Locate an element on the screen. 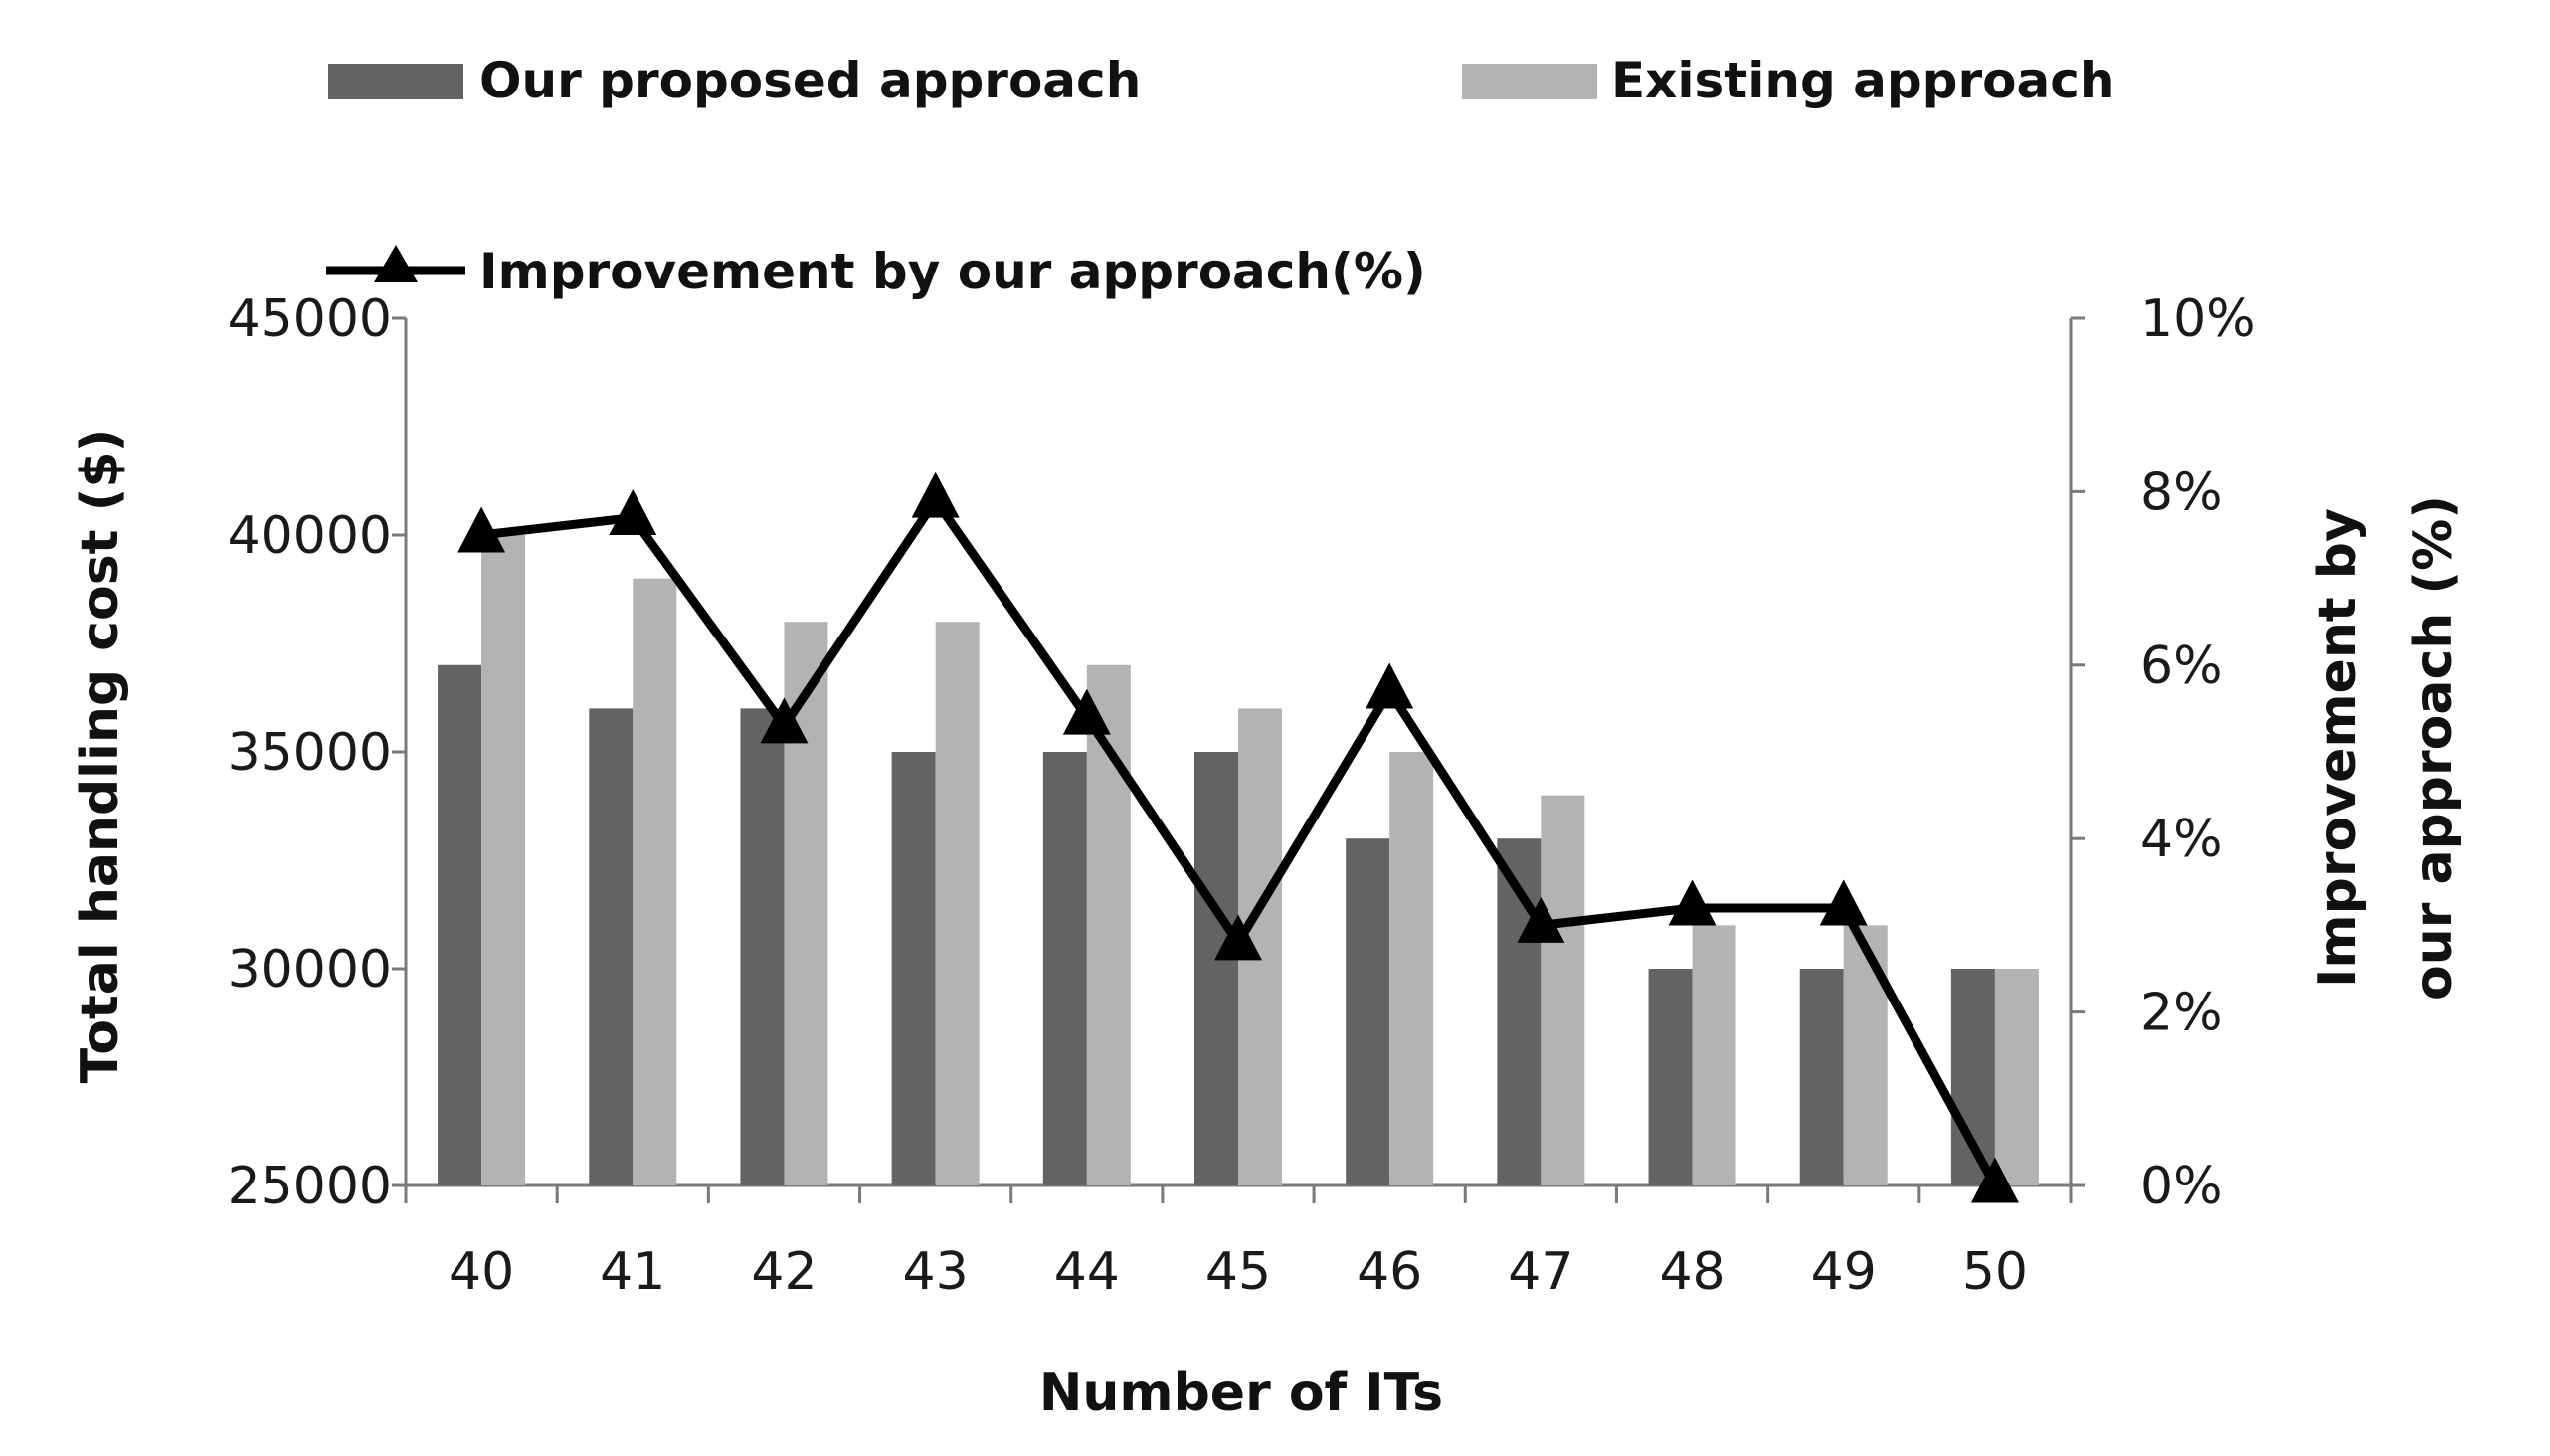 The width and height of the screenshot is (2550, 1456). x-tick-label: 44 is located at coordinates (1087, 1272).